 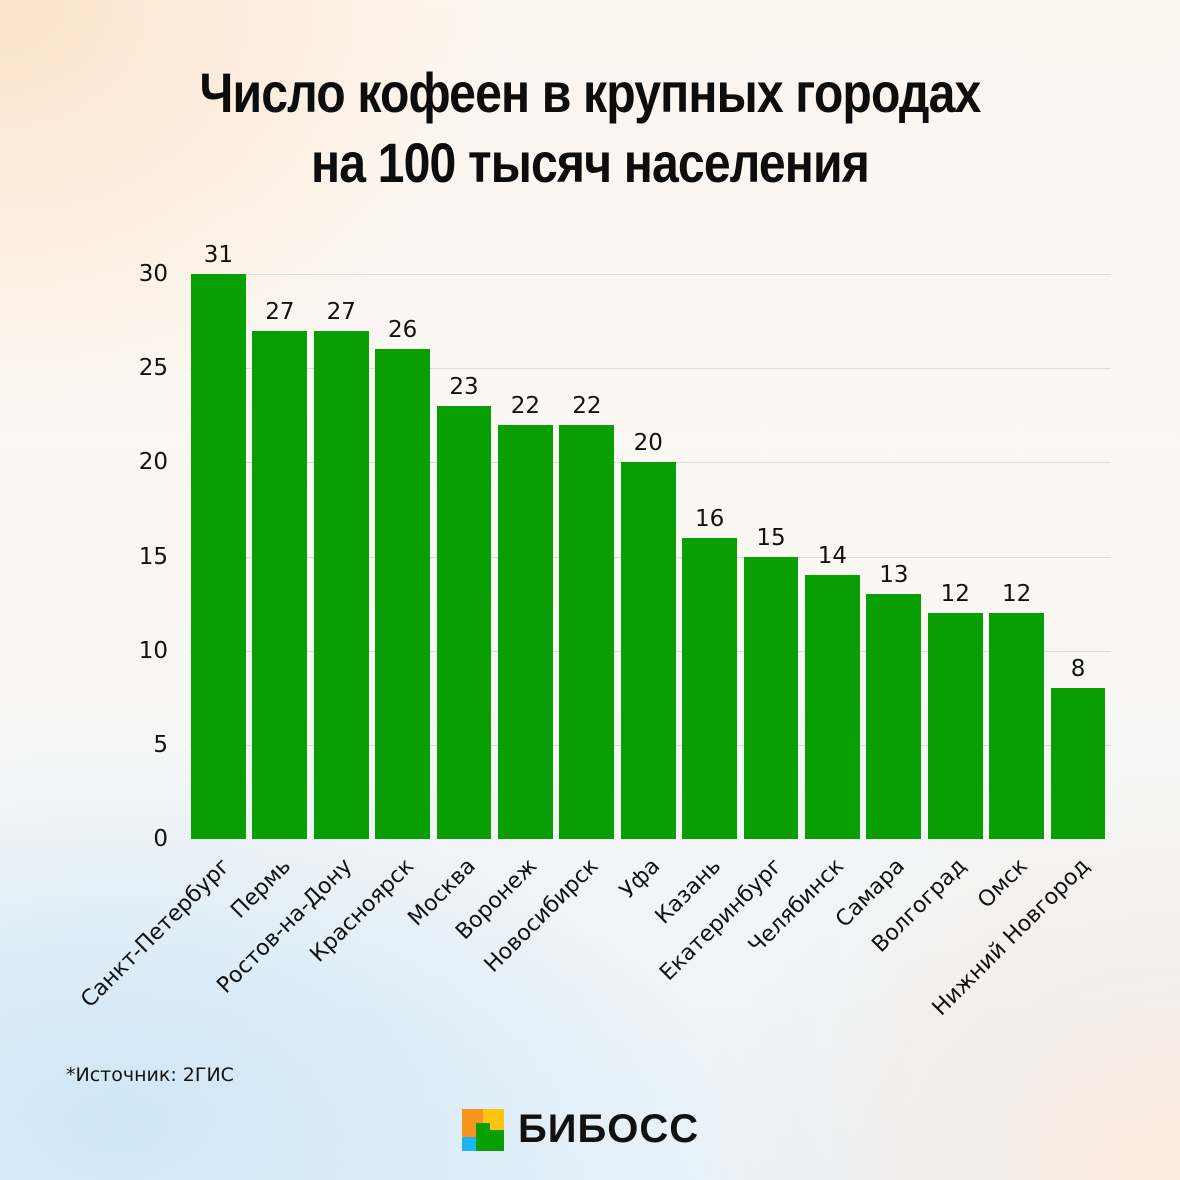 What do you see at coordinates (153, 368) in the screenshot?
I see `y-tick-label: 25` at bounding box center [153, 368].